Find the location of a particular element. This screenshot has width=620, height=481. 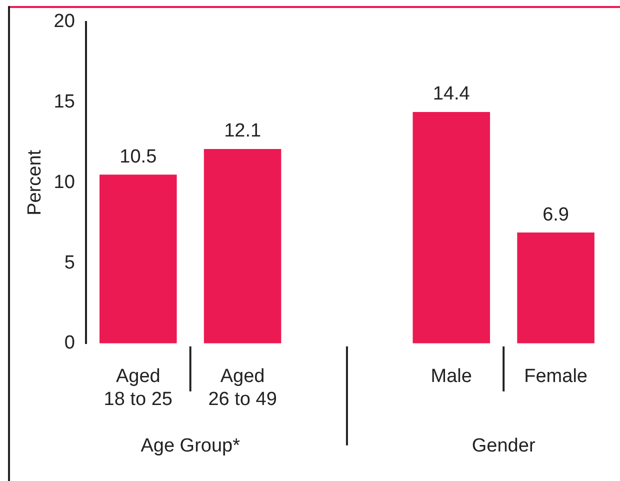

x-tick-label: Aged 18 to 25 is located at coordinates (138, 388).